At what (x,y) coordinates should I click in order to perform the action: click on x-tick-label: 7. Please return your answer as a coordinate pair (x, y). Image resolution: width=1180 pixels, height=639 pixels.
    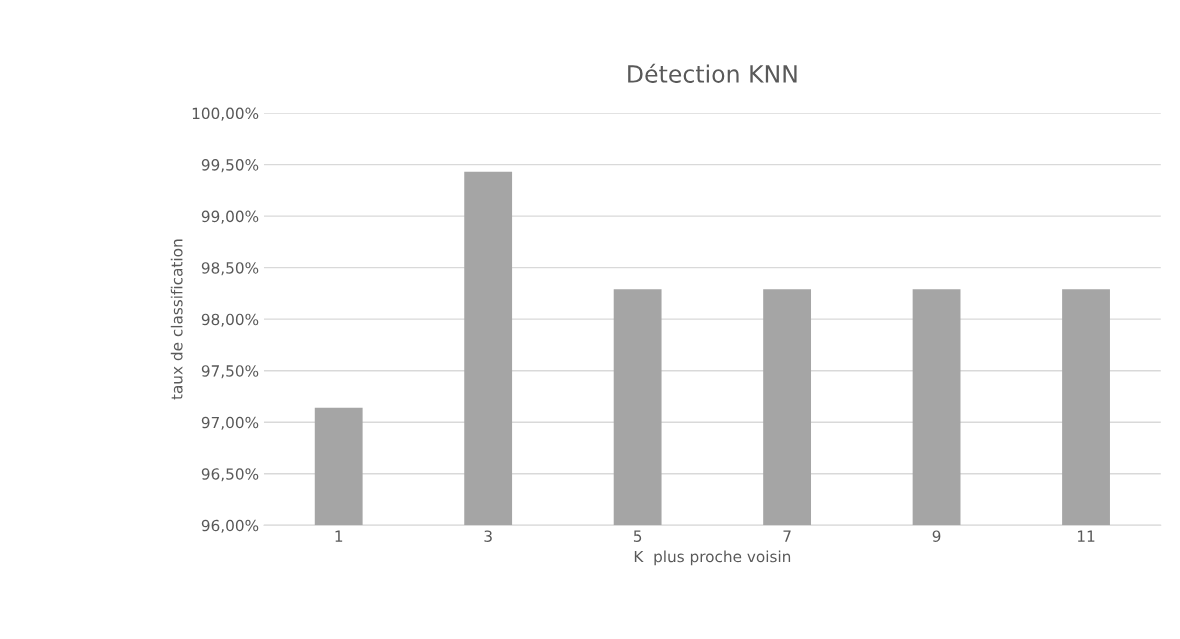
    Looking at the image, I should click on (787, 536).